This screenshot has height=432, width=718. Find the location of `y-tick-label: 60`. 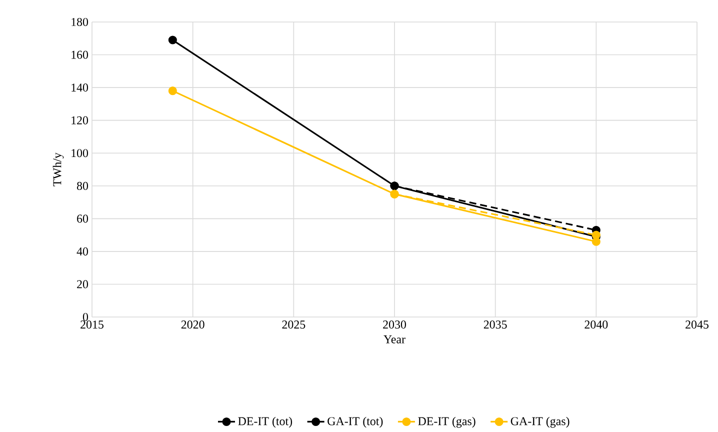

y-tick-label: 60 is located at coordinates (82, 218).